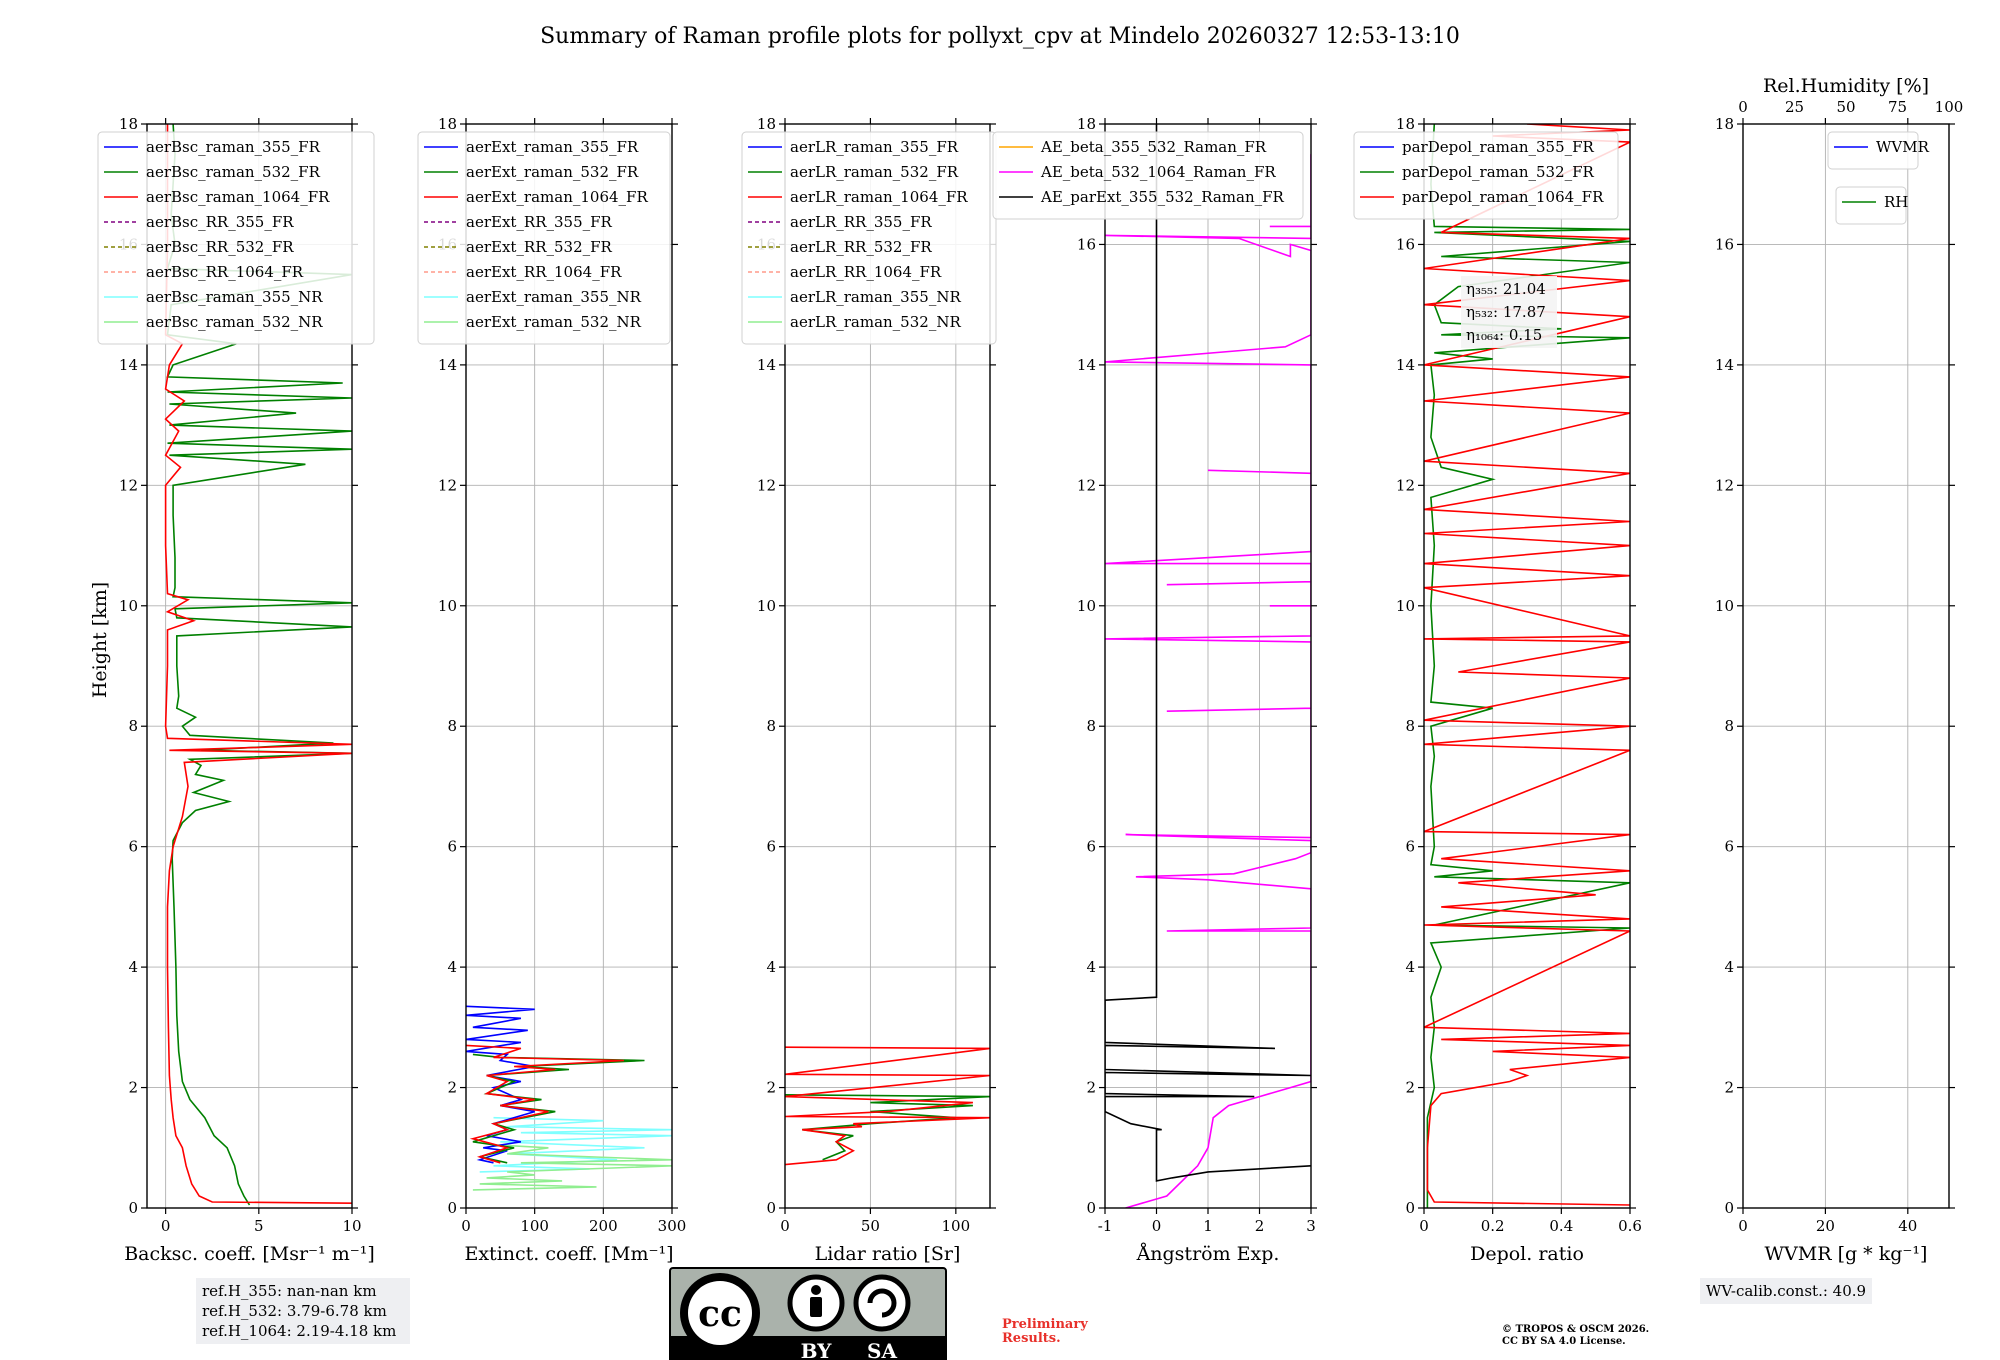 The width and height of the screenshot is (2000, 1360). What do you see at coordinates (539, 222) in the screenshot?
I see `legend-entry: aerExt_RR_355_FR` at bounding box center [539, 222].